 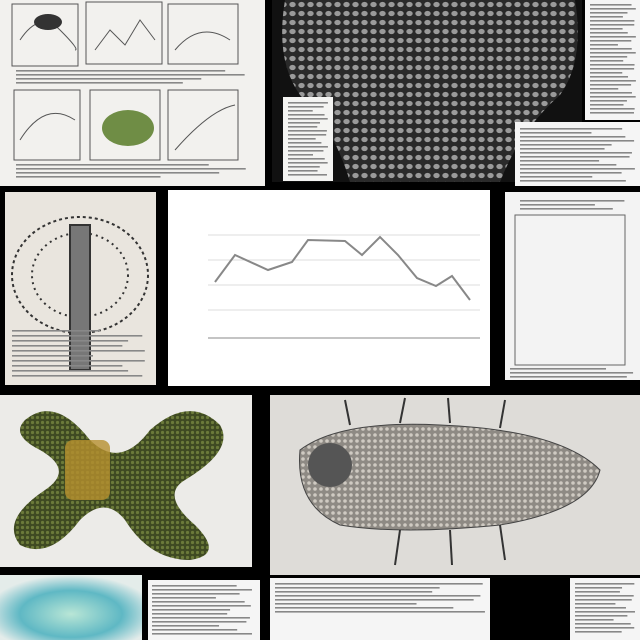 I want to click on doc-plots, so click(x=572, y=286).